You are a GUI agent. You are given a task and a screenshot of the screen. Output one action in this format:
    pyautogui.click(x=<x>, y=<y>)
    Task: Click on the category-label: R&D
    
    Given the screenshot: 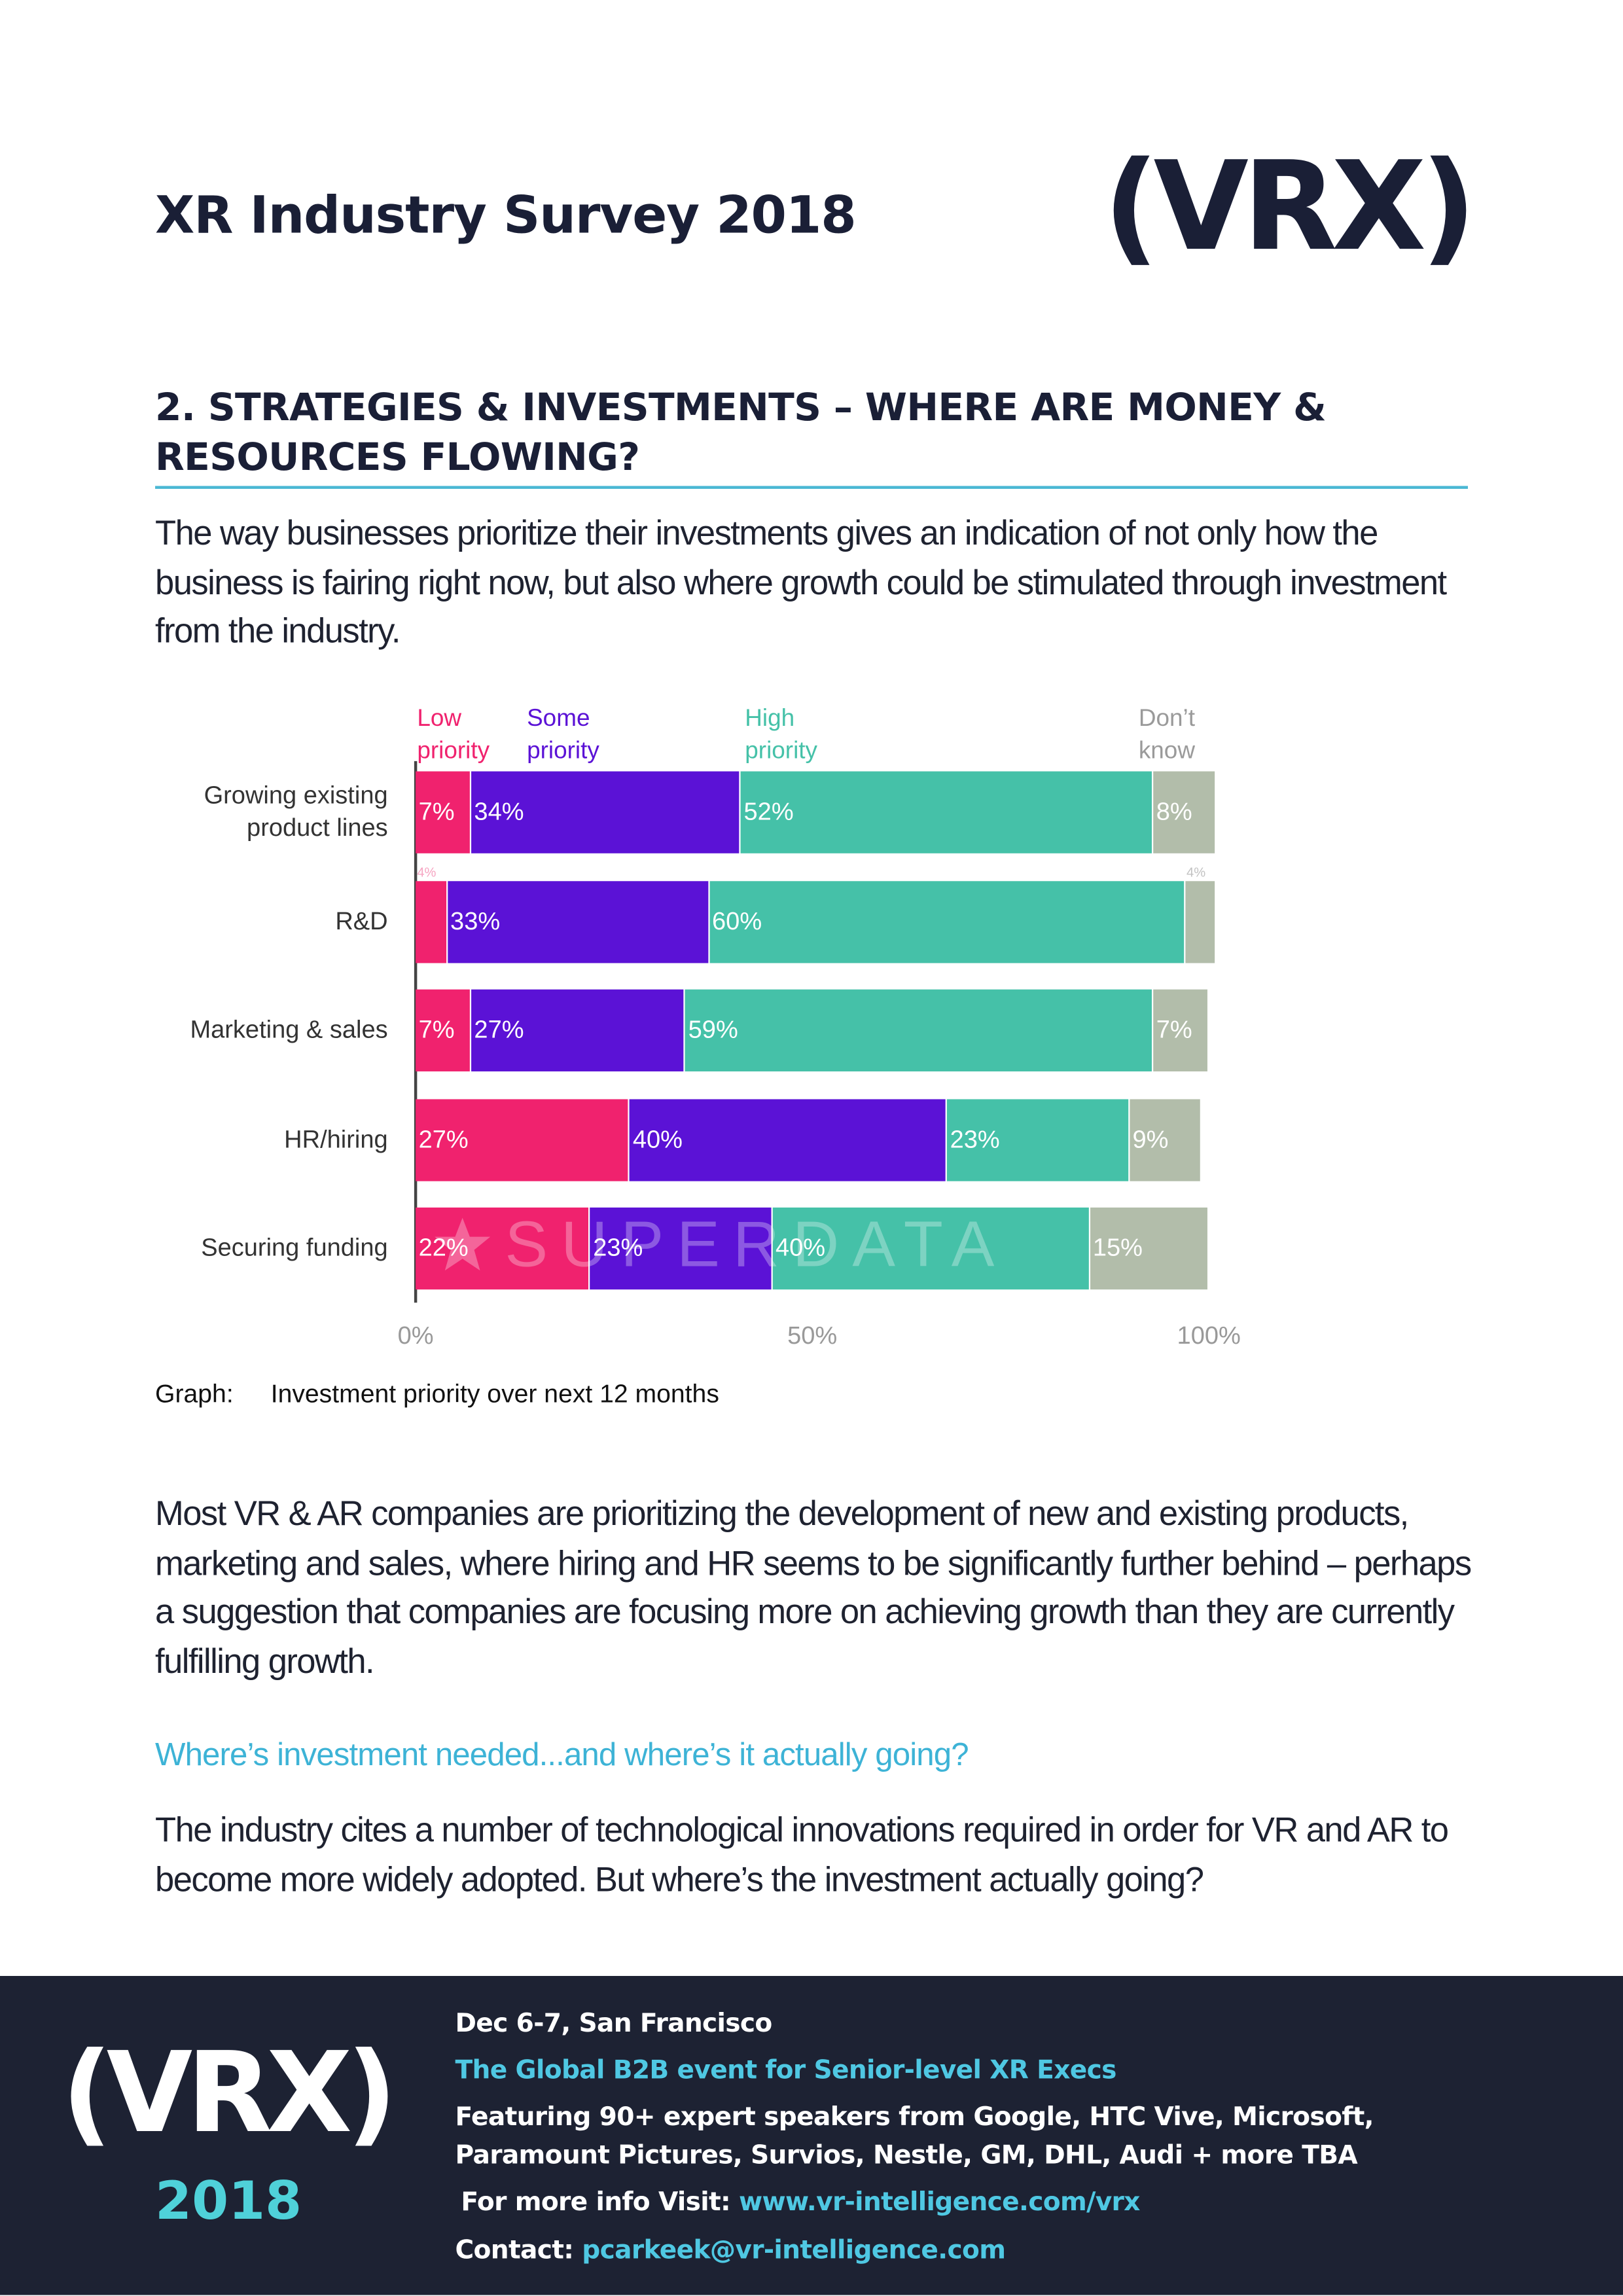 What is the action you would take?
    pyautogui.click(x=362, y=920)
    